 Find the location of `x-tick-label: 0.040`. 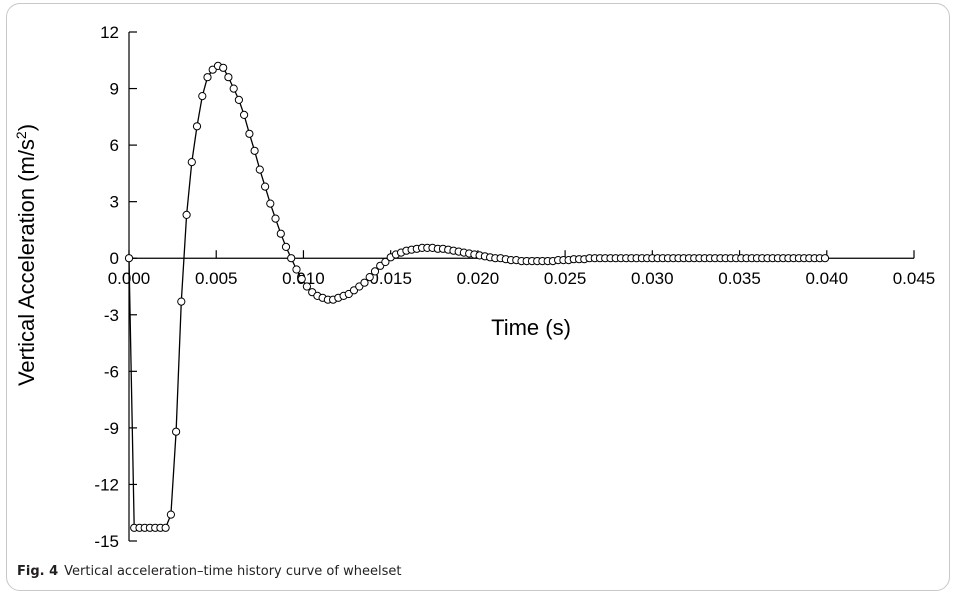

x-tick-label: 0.040 is located at coordinates (827, 278).